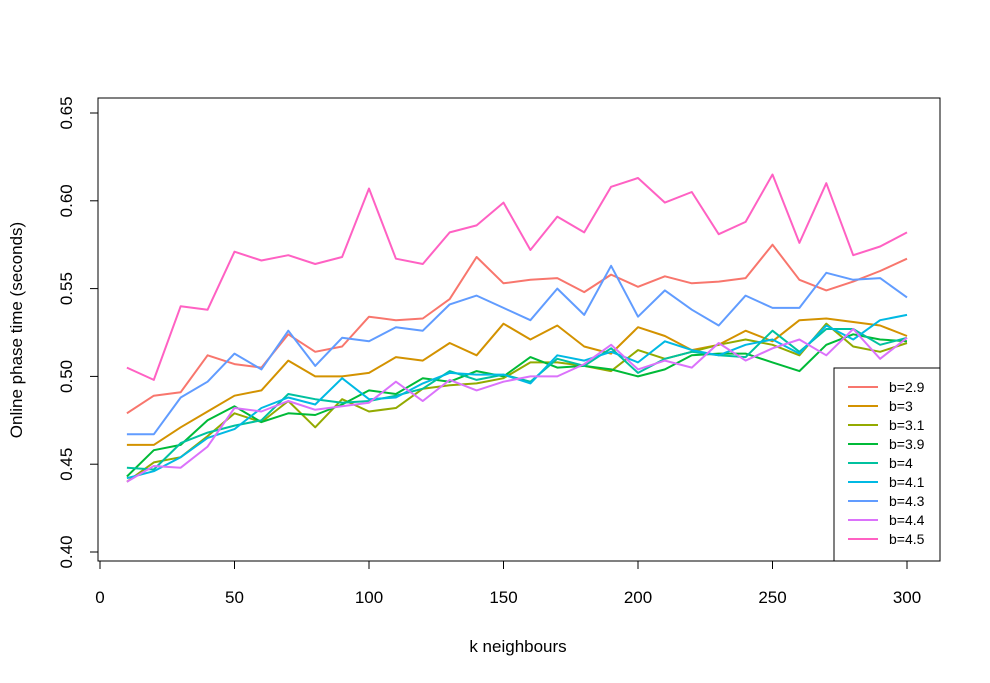 This screenshot has height=683, width=990. Describe the element at coordinates (638, 597) in the screenshot. I see `x-tick-label: 200` at that location.